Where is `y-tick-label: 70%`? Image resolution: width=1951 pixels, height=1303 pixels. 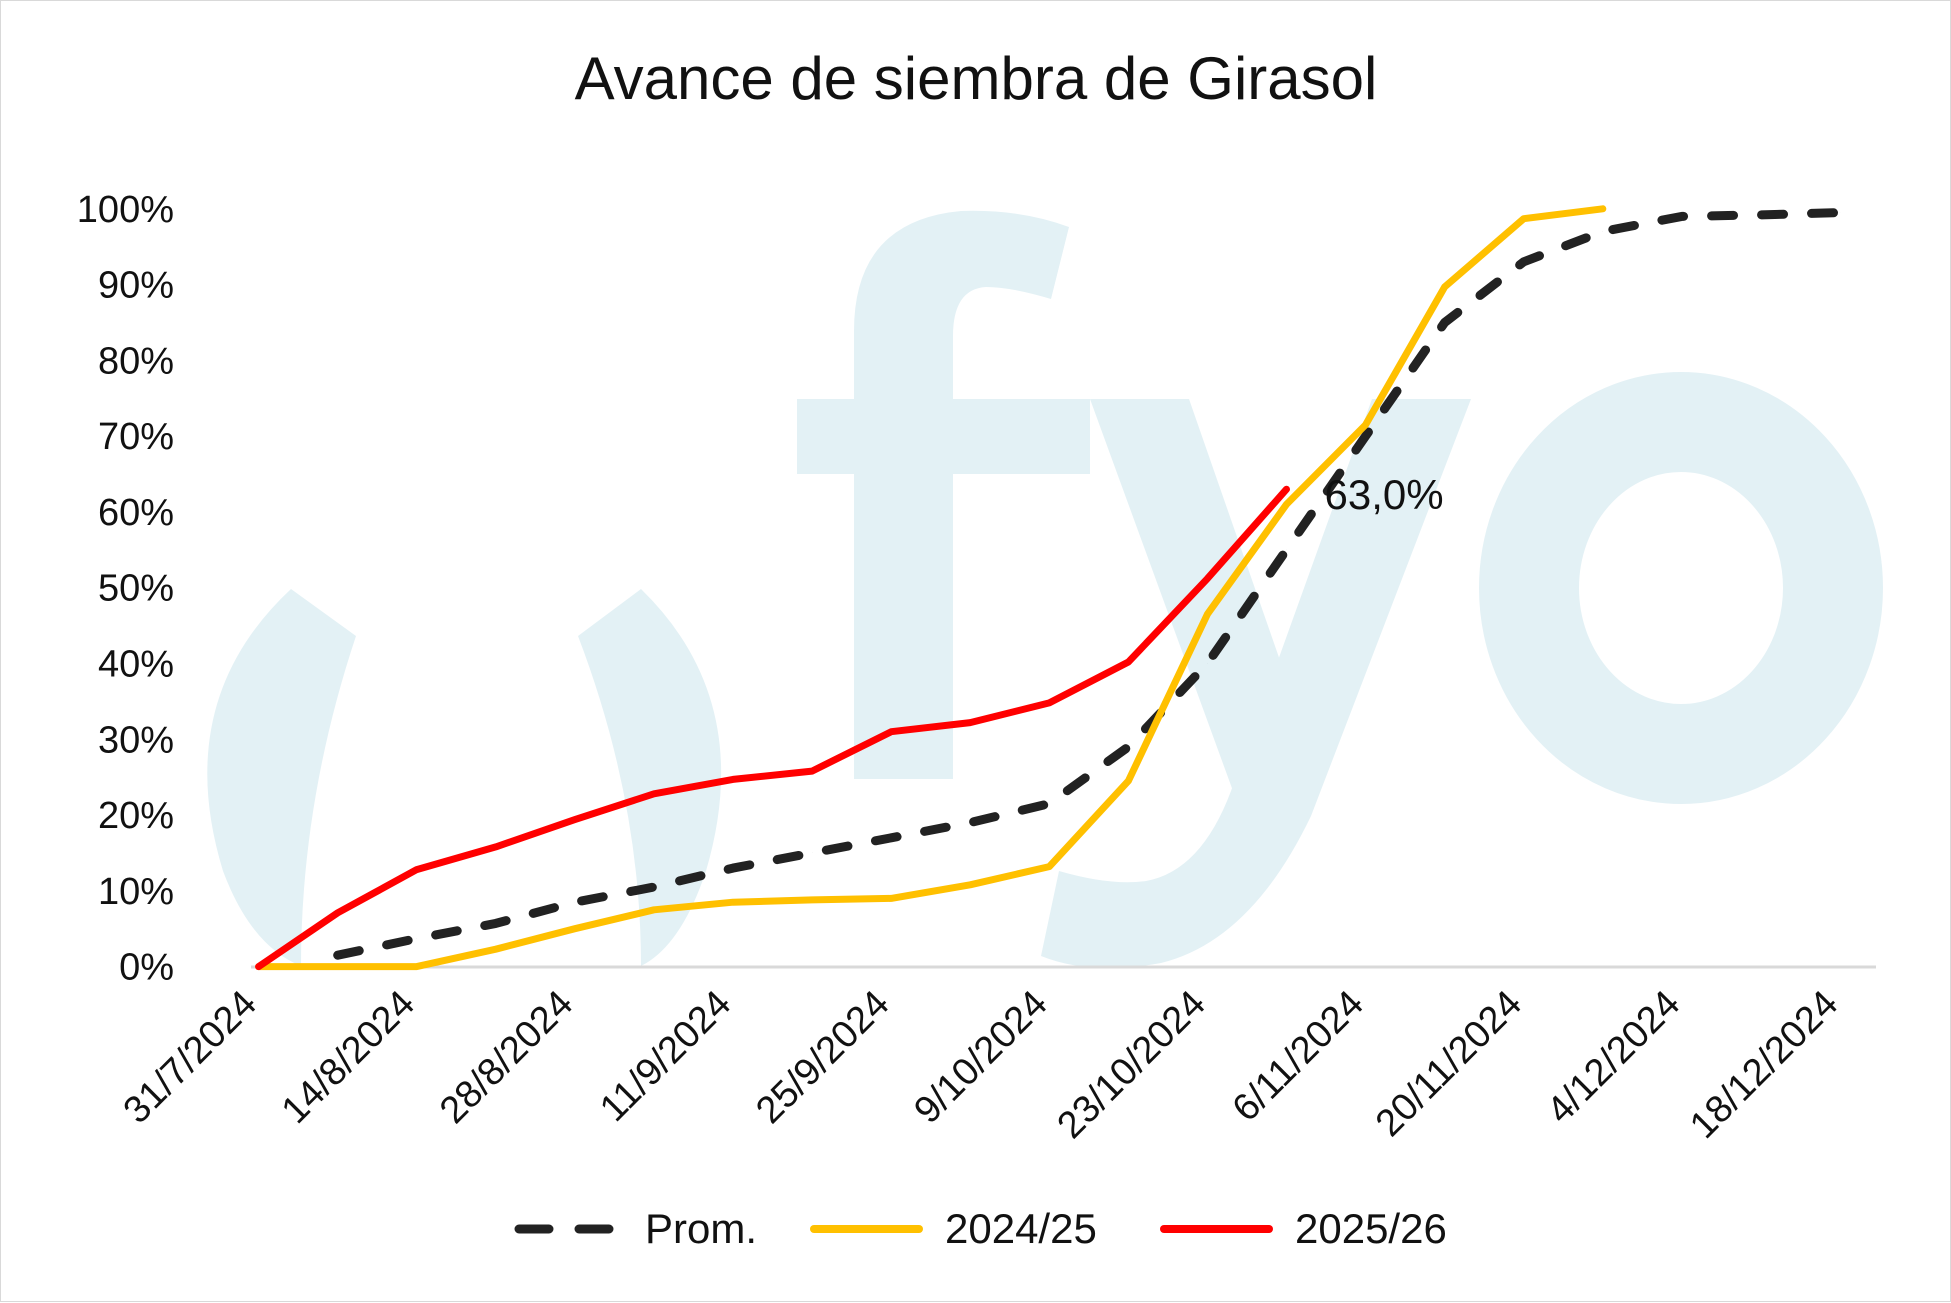
y-tick-label: 70% is located at coordinates (136, 437).